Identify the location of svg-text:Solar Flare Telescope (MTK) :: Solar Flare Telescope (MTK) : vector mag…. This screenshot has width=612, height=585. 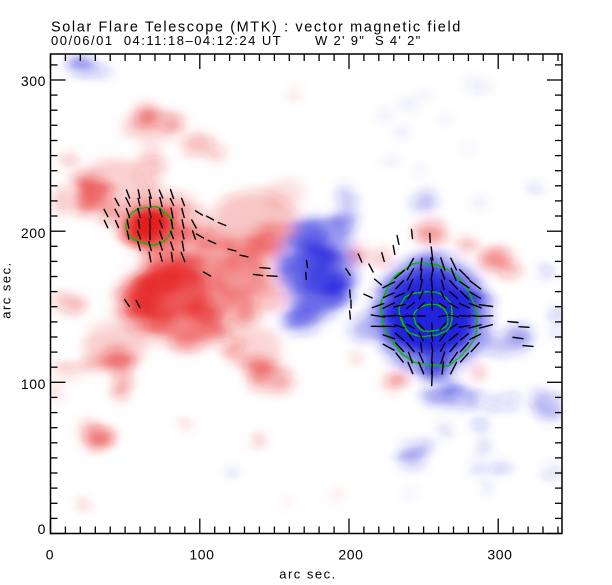
(256, 28).